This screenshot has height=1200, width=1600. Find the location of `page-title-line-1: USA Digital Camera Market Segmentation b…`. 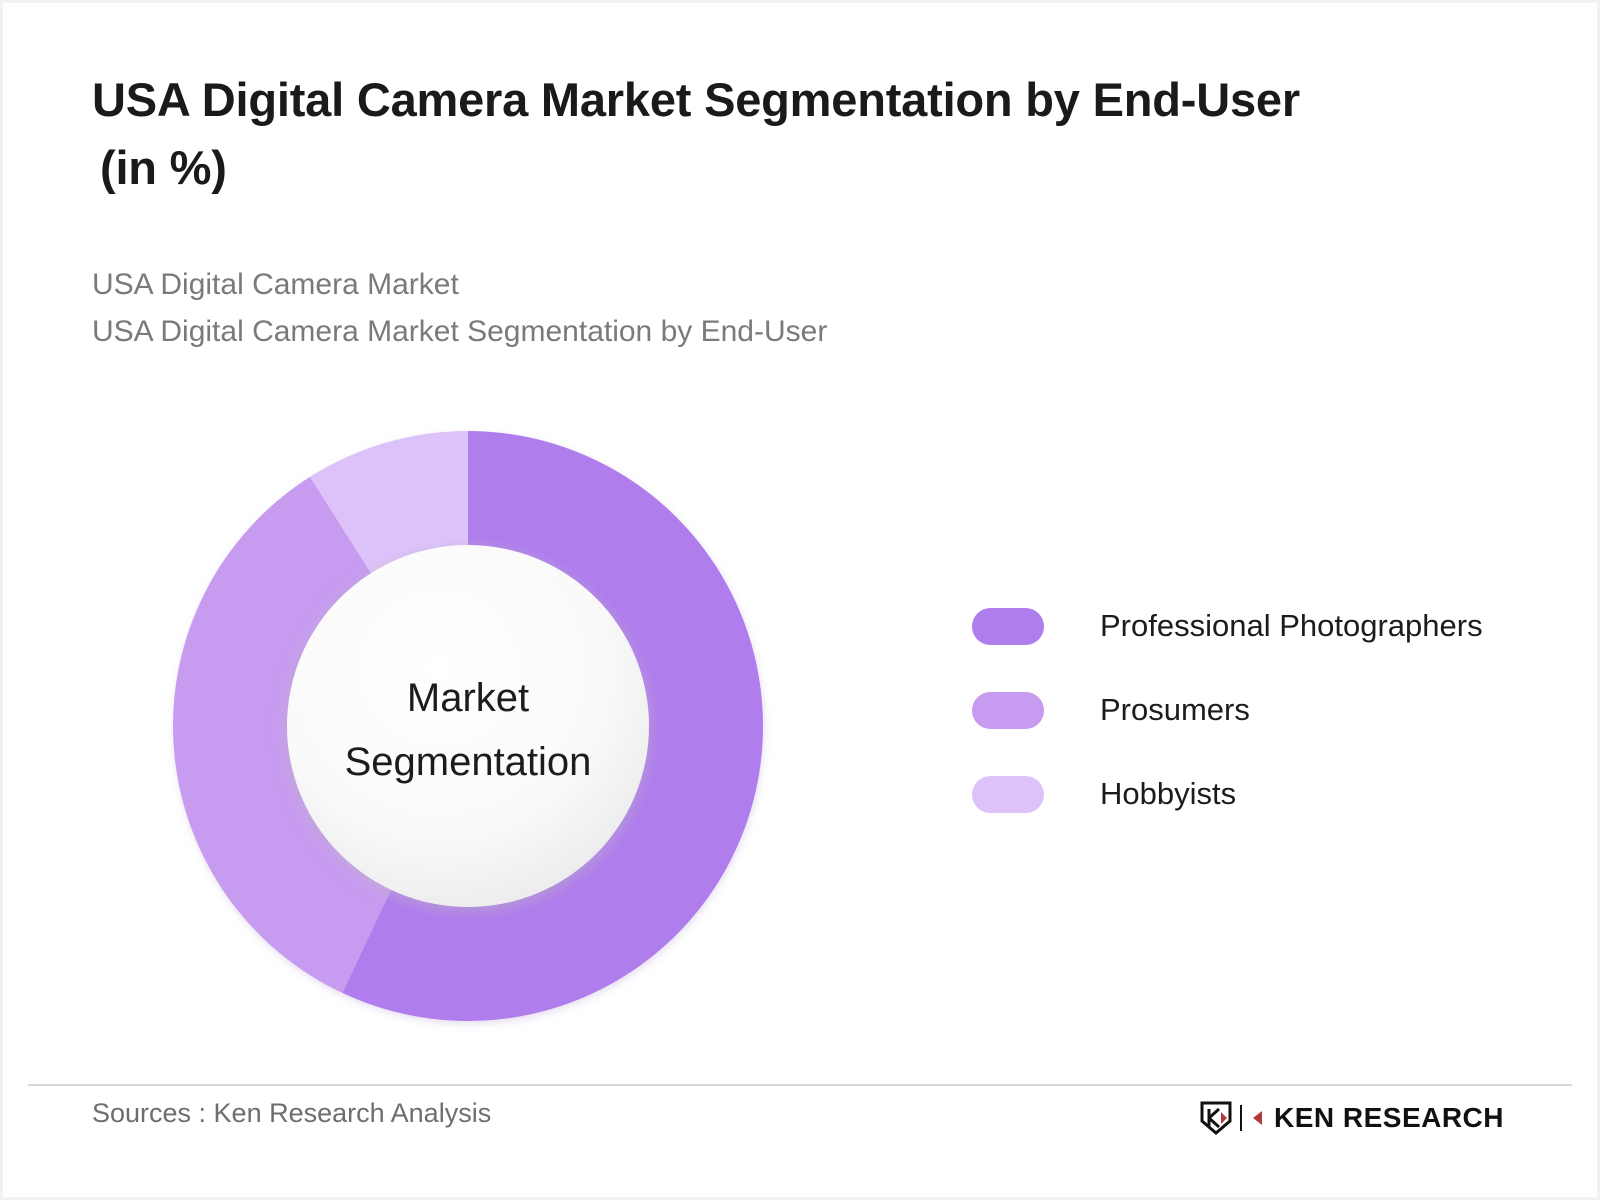

page-title-line-1: USA Digital Camera Market Segmentation b… is located at coordinates (696, 99).